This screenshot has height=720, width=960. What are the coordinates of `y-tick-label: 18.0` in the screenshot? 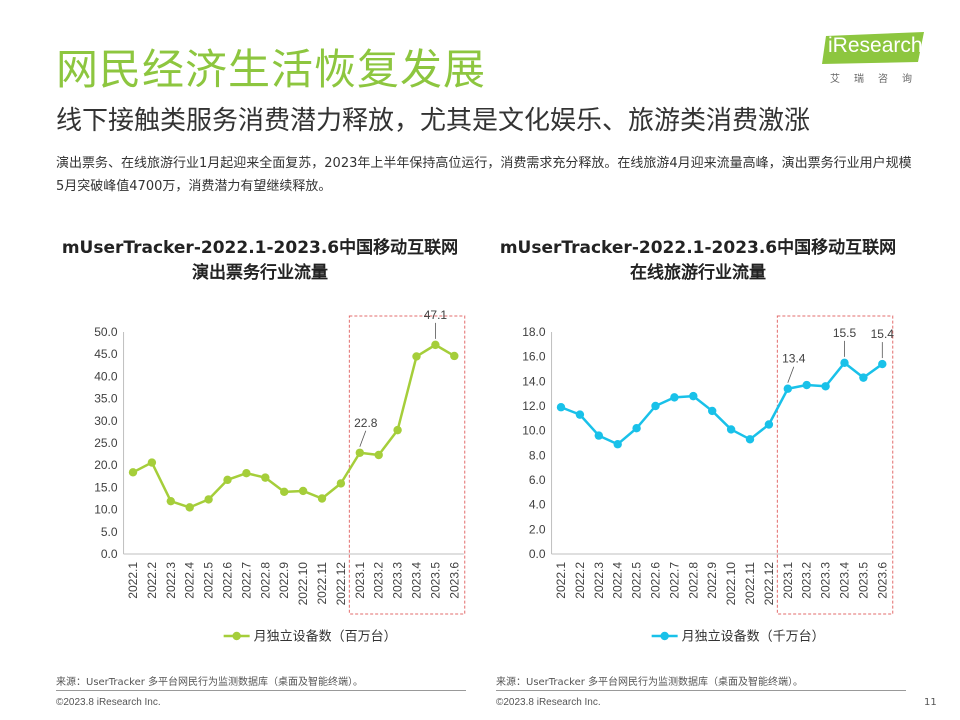 It's located at (534, 332).